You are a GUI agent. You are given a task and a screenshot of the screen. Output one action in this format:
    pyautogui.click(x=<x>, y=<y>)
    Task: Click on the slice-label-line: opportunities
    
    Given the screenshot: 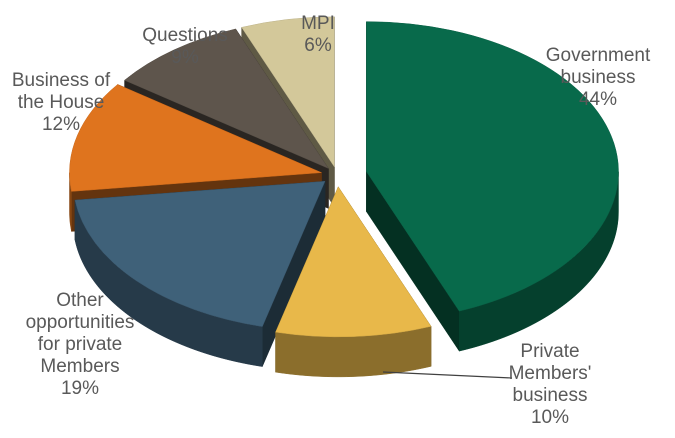 What is the action you would take?
    pyautogui.click(x=80, y=322)
    